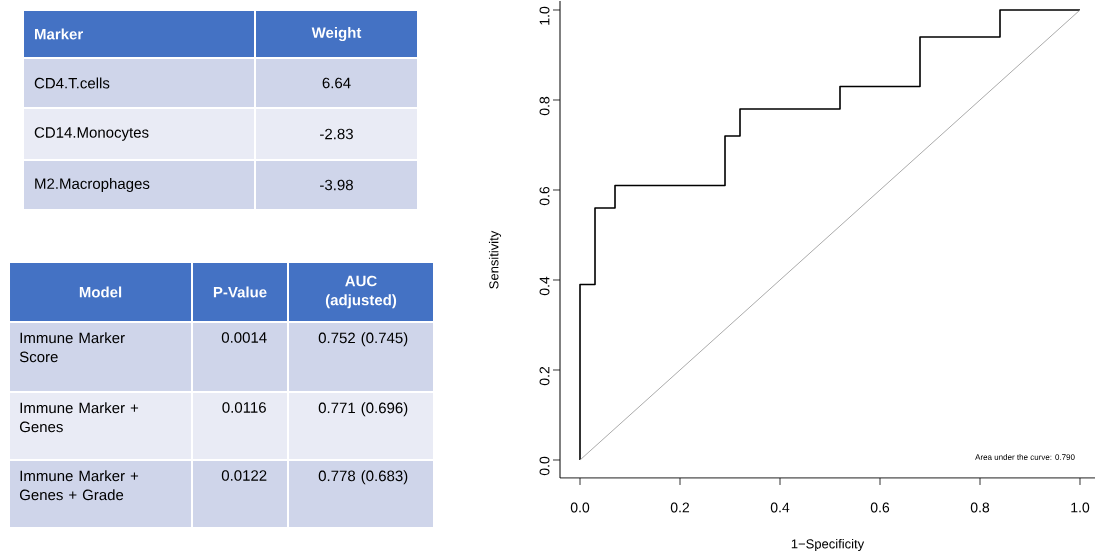  What do you see at coordinates (363, 339) in the screenshot?
I see `data-label: 0.752 (0.745)` at bounding box center [363, 339].